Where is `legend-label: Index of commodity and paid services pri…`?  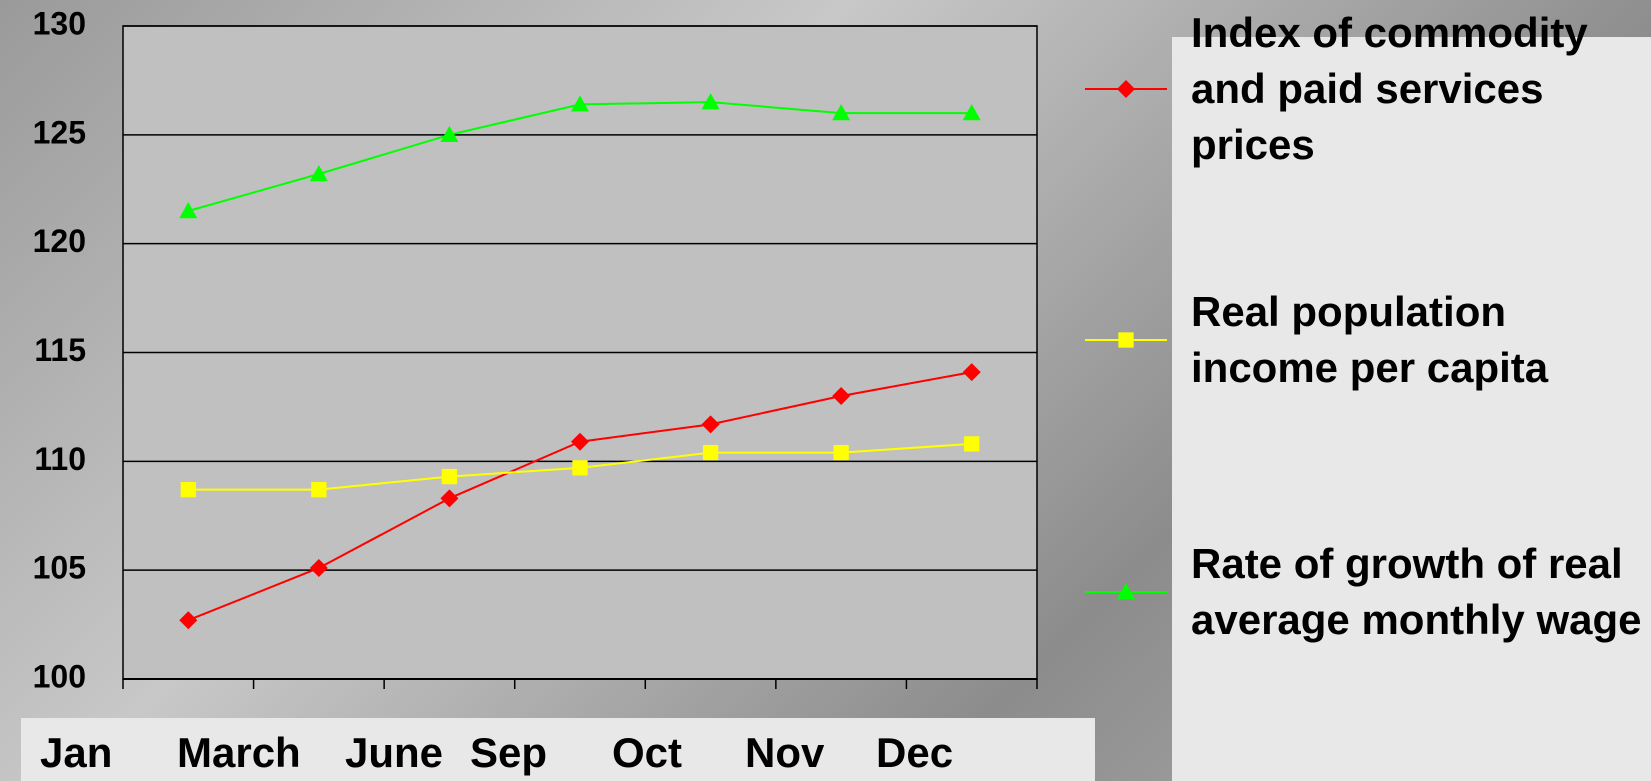
legend-label: Index of commodity and paid services pri… is located at coordinates (1389, 88).